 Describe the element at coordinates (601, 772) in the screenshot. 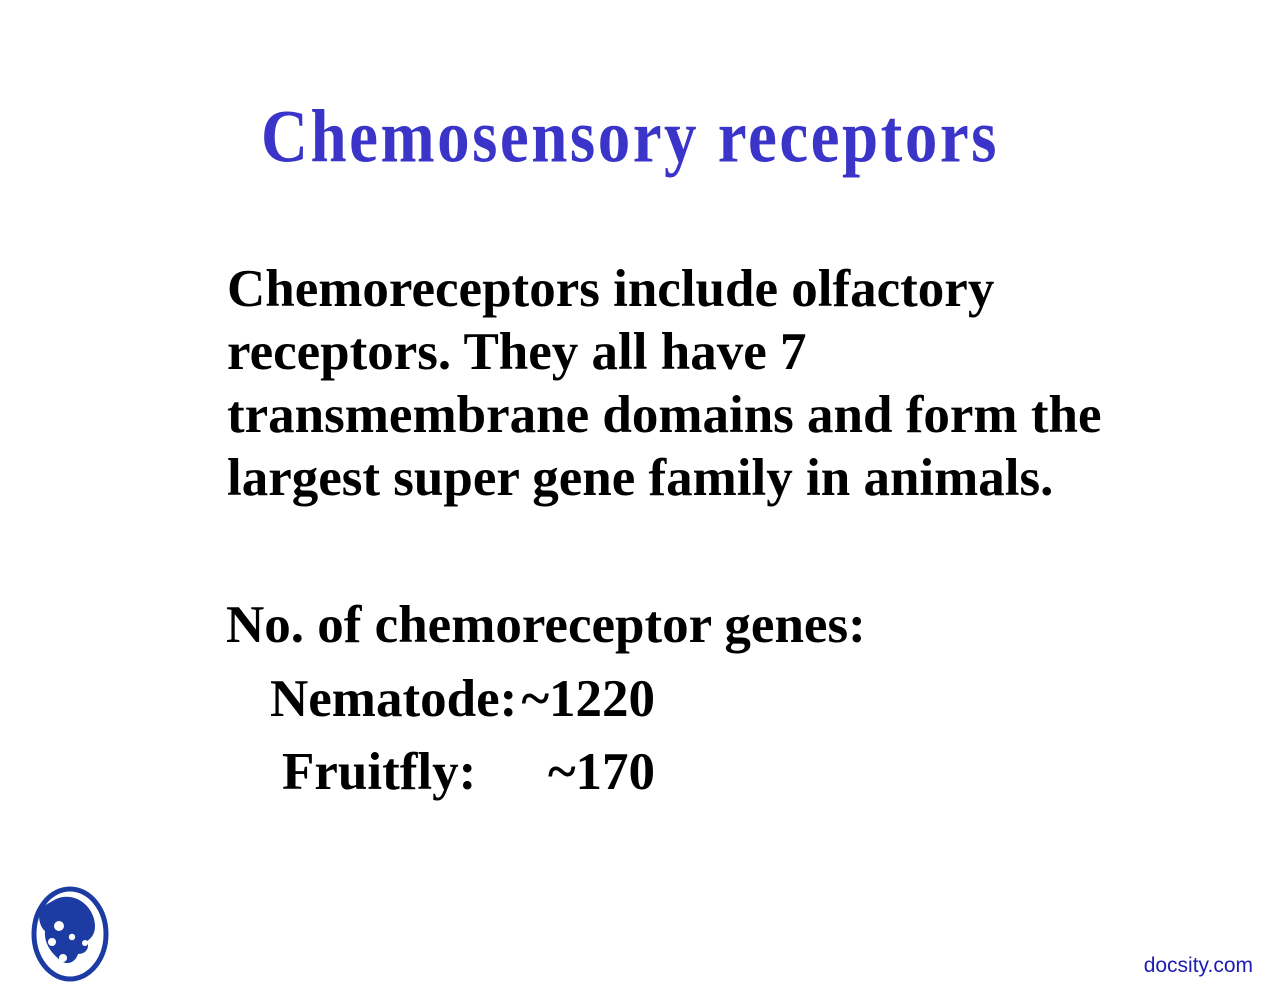

I see `gene-count-value-fruitfly: ~170` at that location.